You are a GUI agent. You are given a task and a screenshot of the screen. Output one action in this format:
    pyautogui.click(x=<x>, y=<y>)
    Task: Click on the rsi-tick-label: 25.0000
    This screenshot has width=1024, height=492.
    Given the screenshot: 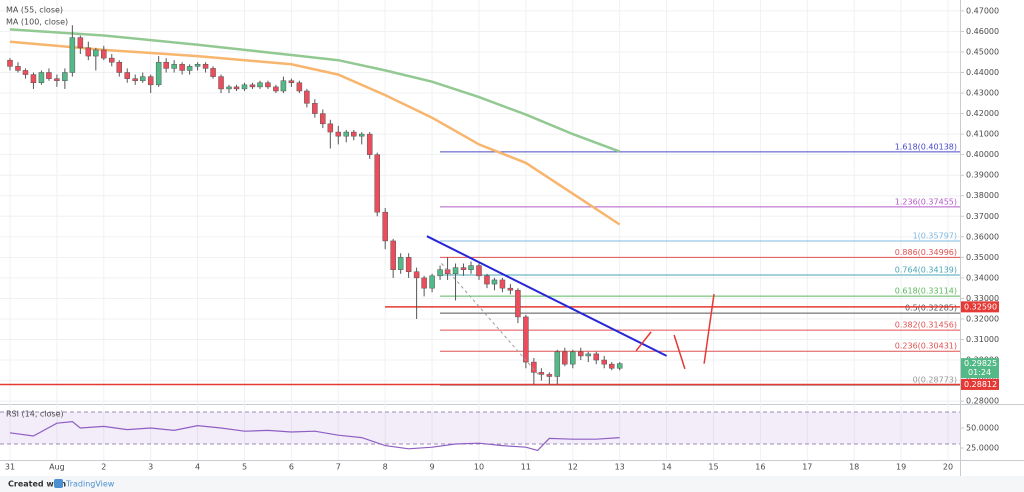 What is the action you would take?
    pyautogui.click(x=982, y=448)
    